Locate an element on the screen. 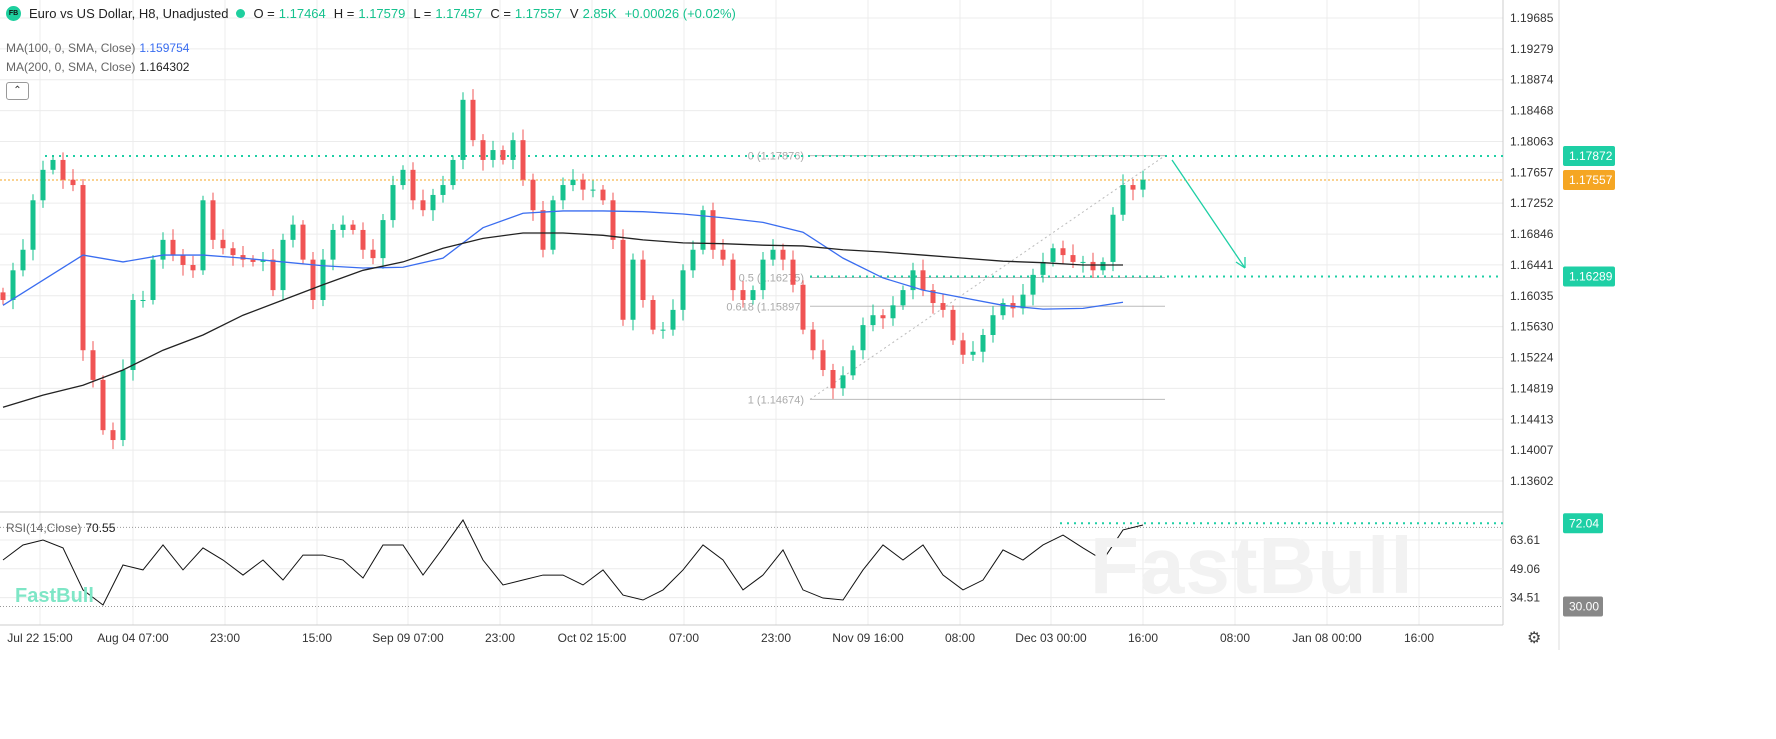 The width and height of the screenshot is (1776, 739). price-tag: 1.17557 is located at coordinates (1591, 180).